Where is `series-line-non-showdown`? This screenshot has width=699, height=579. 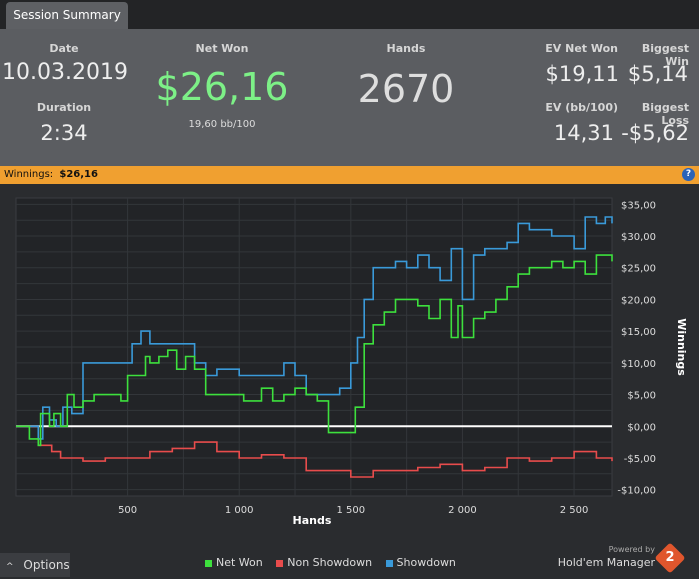
series-line-non-showdown is located at coordinates (314, 451).